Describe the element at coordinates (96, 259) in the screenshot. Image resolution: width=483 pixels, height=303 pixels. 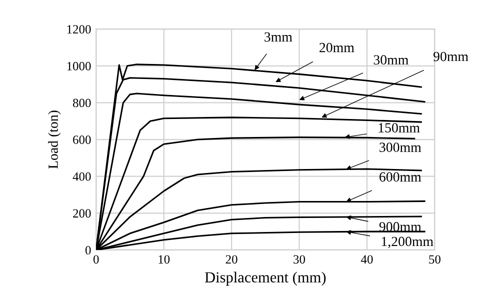
I see `x-tick-label: 0` at that location.